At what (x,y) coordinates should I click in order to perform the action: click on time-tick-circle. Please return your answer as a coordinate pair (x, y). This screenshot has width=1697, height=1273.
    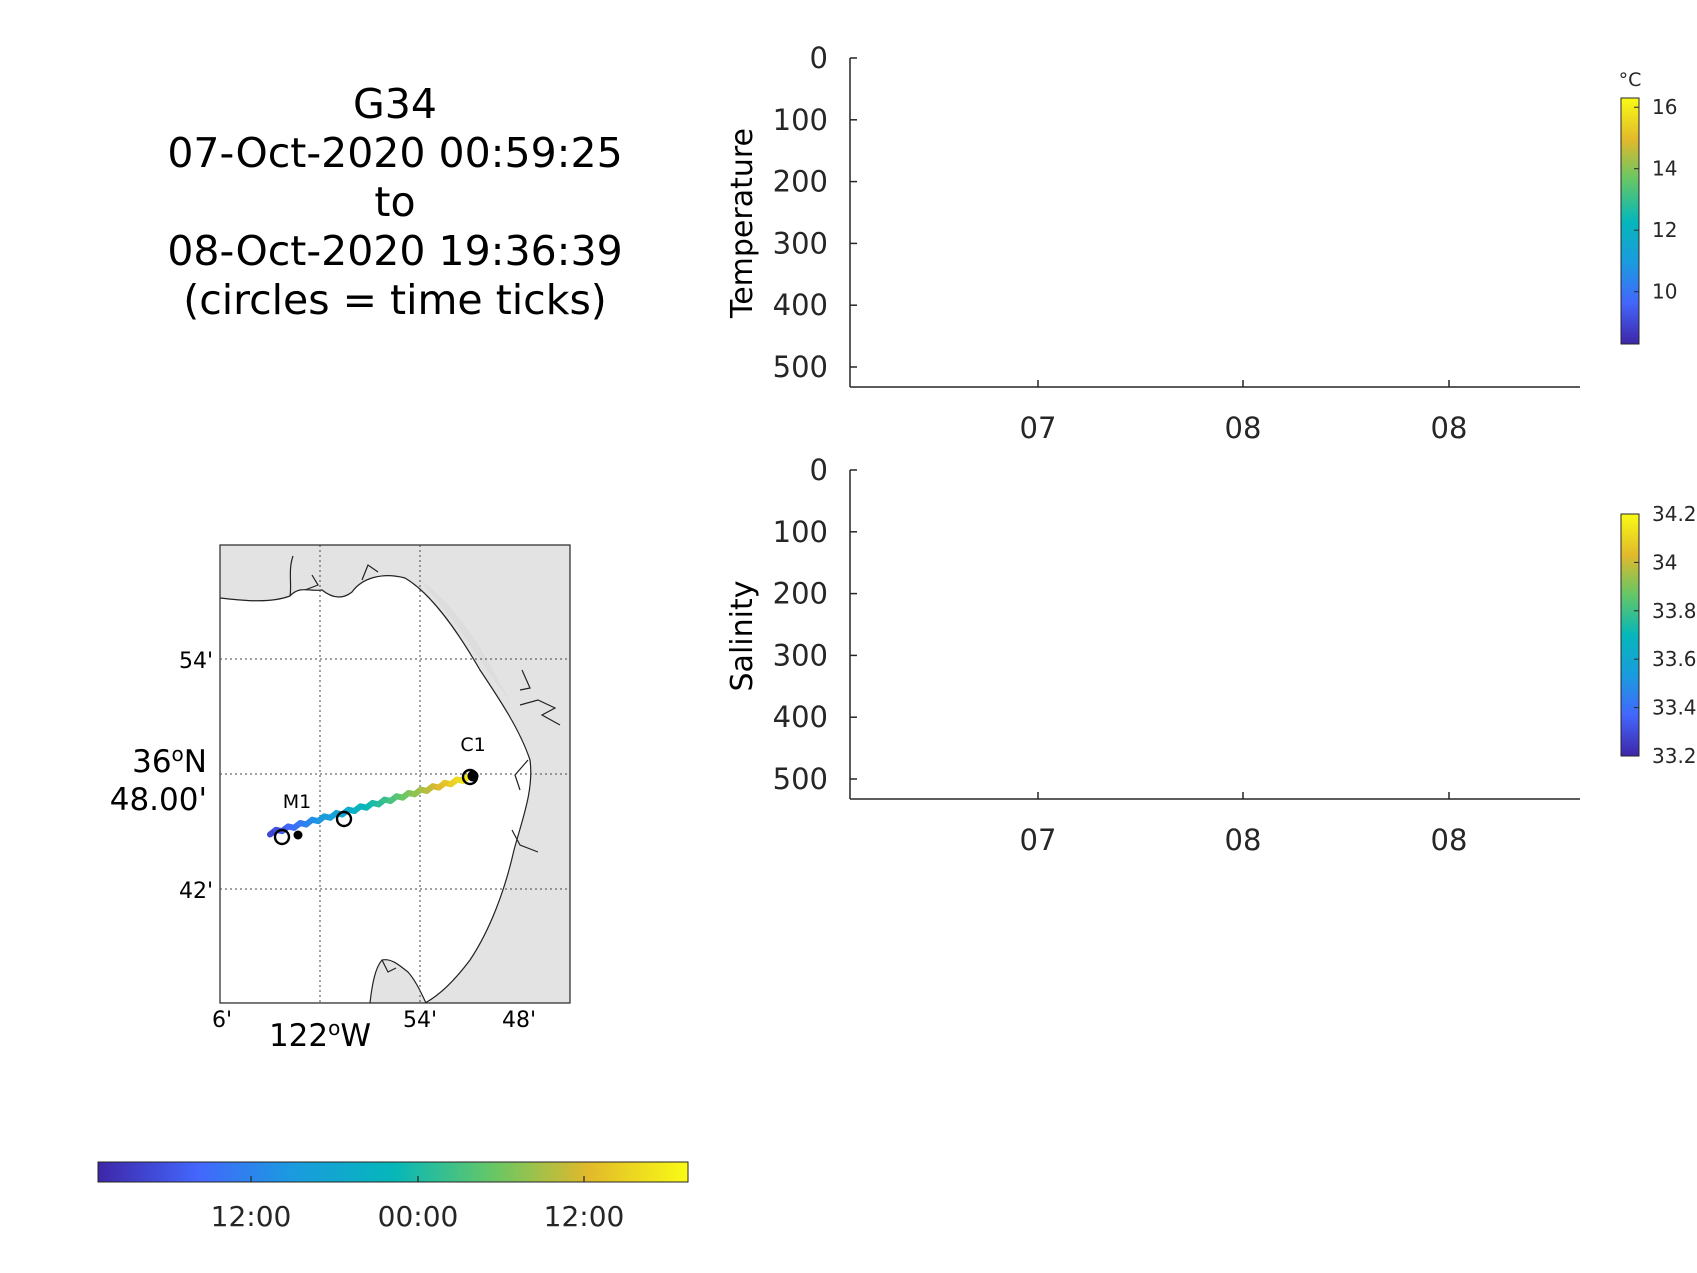
    Looking at the image, I should click on (282, 837).